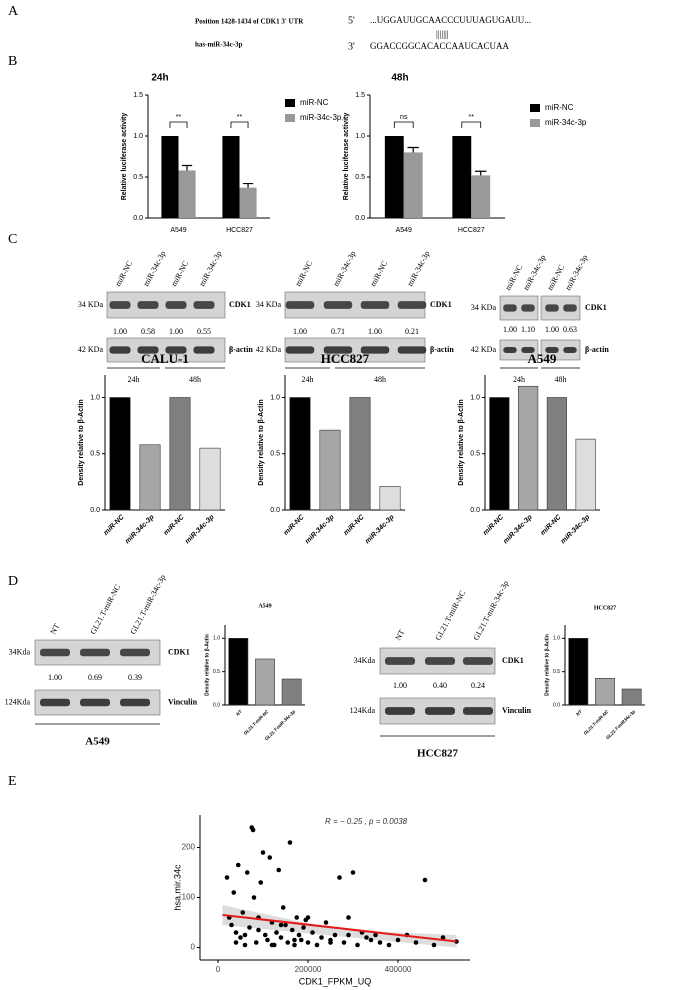  What do you see at coordinates (177, 887) in the screenshot?
I see `y-axis-label: hsa.mir.34c` at bounding box center [177, 887].